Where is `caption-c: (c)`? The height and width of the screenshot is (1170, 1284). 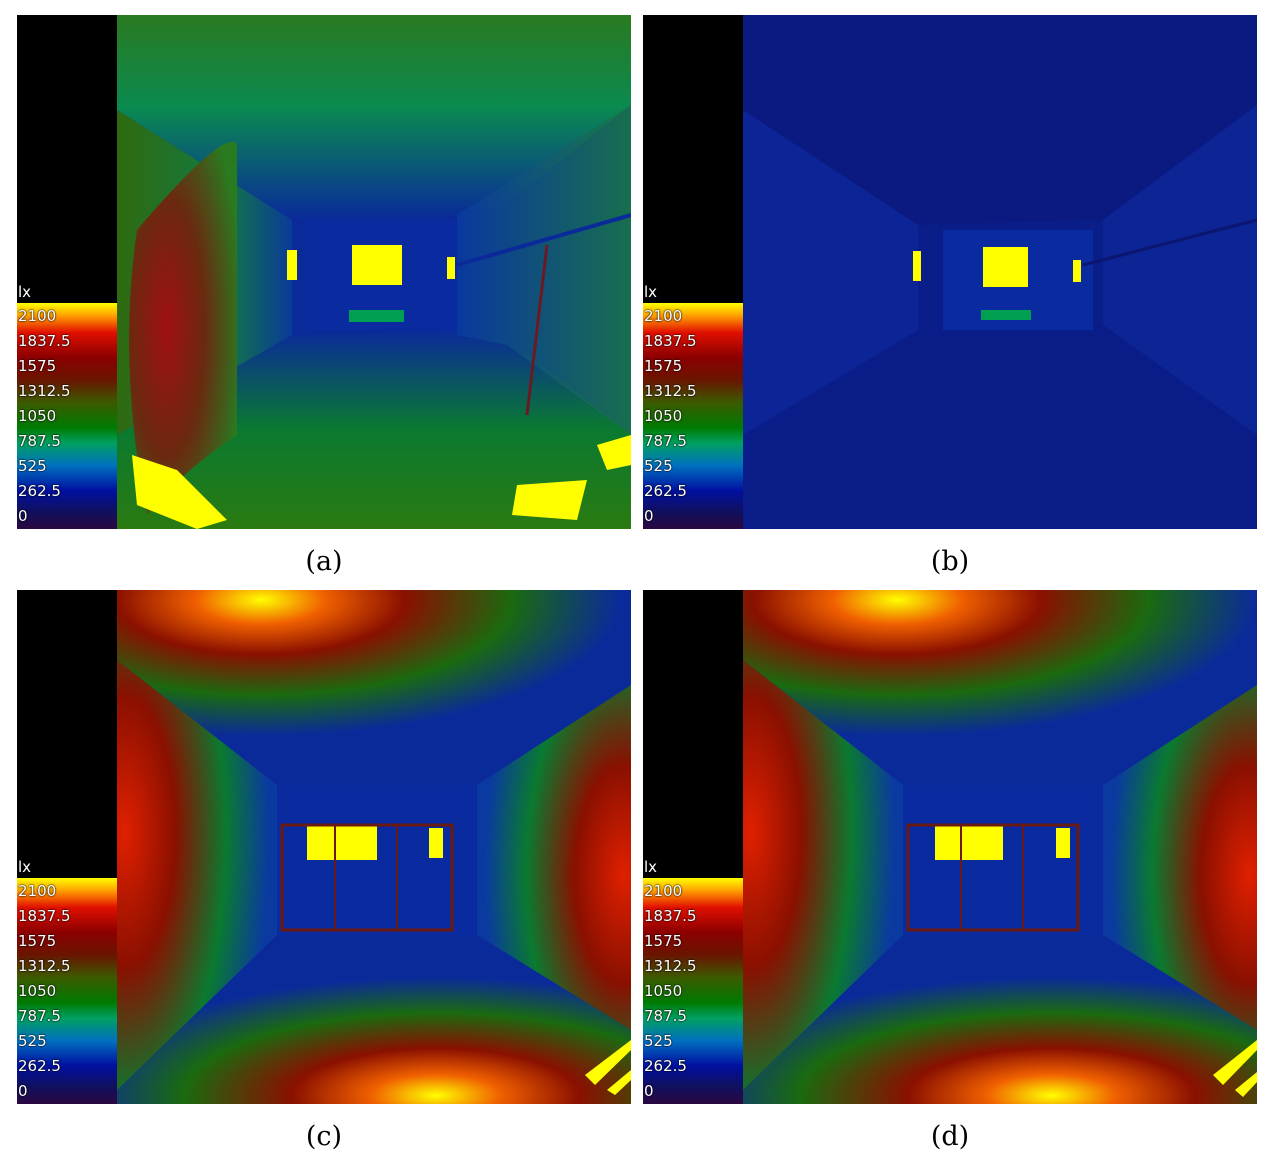 caption-c: (c) is located at coordinates (324, 1136).